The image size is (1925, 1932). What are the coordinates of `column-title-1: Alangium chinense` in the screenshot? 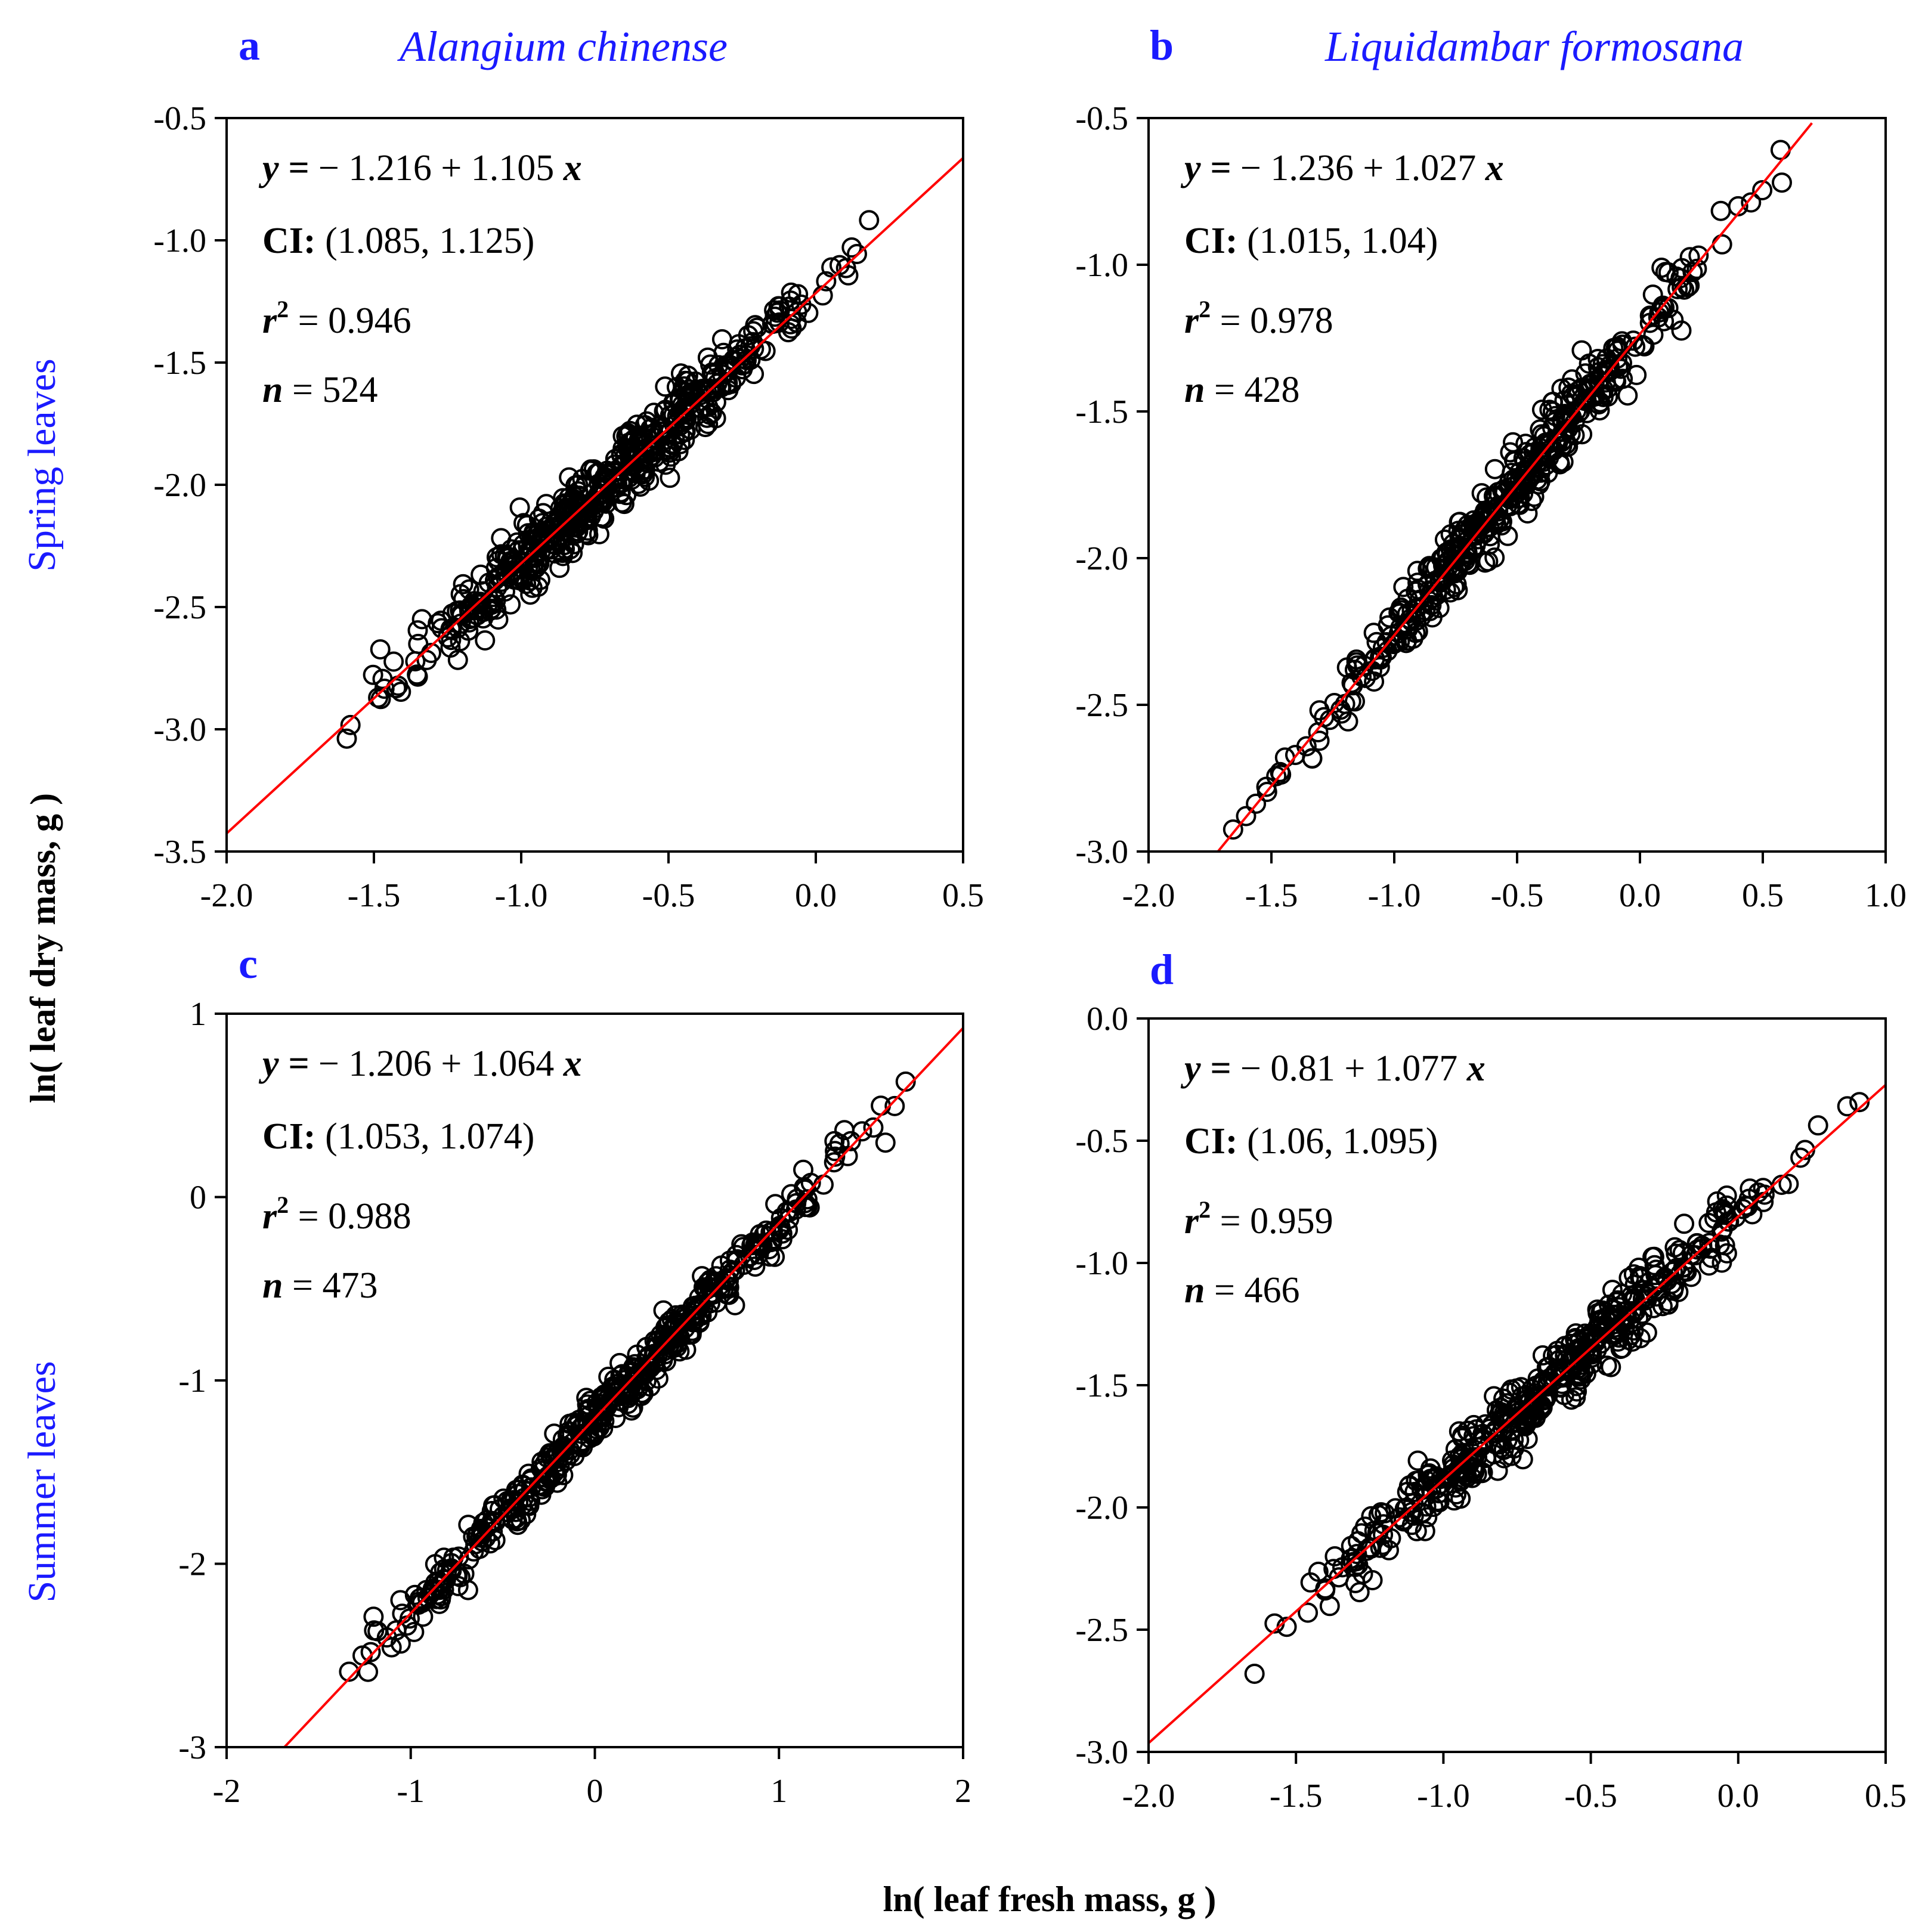 It's located at (562, 47).